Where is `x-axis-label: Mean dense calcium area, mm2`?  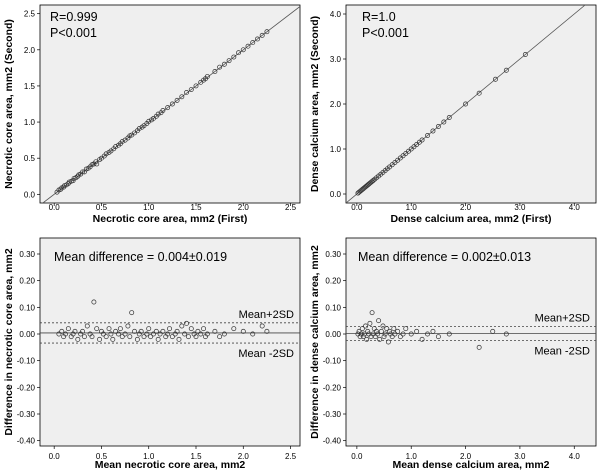 x-axis-label: Mean dense calcium area, mm2 is located at coordinates (471, 464).